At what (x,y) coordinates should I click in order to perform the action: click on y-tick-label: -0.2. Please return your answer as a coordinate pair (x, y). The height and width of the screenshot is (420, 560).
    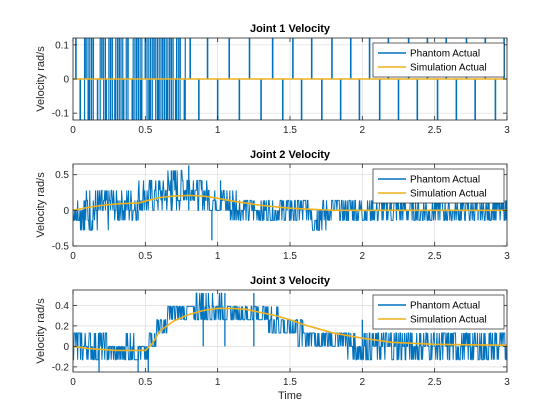
    Looking at the image, I should click on (61, 367).